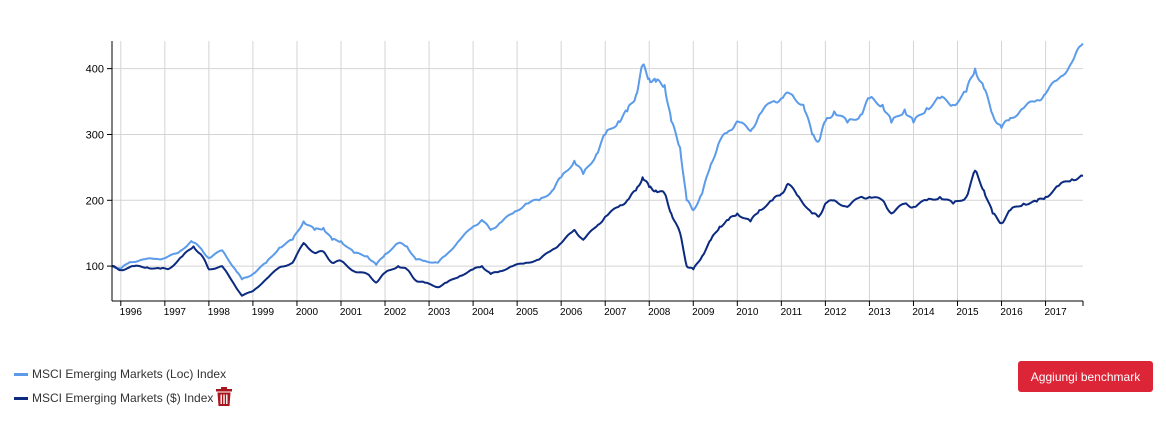 The image size is (1166, 421). I want to click on x-tick-label: 2001, so click(351, 312).